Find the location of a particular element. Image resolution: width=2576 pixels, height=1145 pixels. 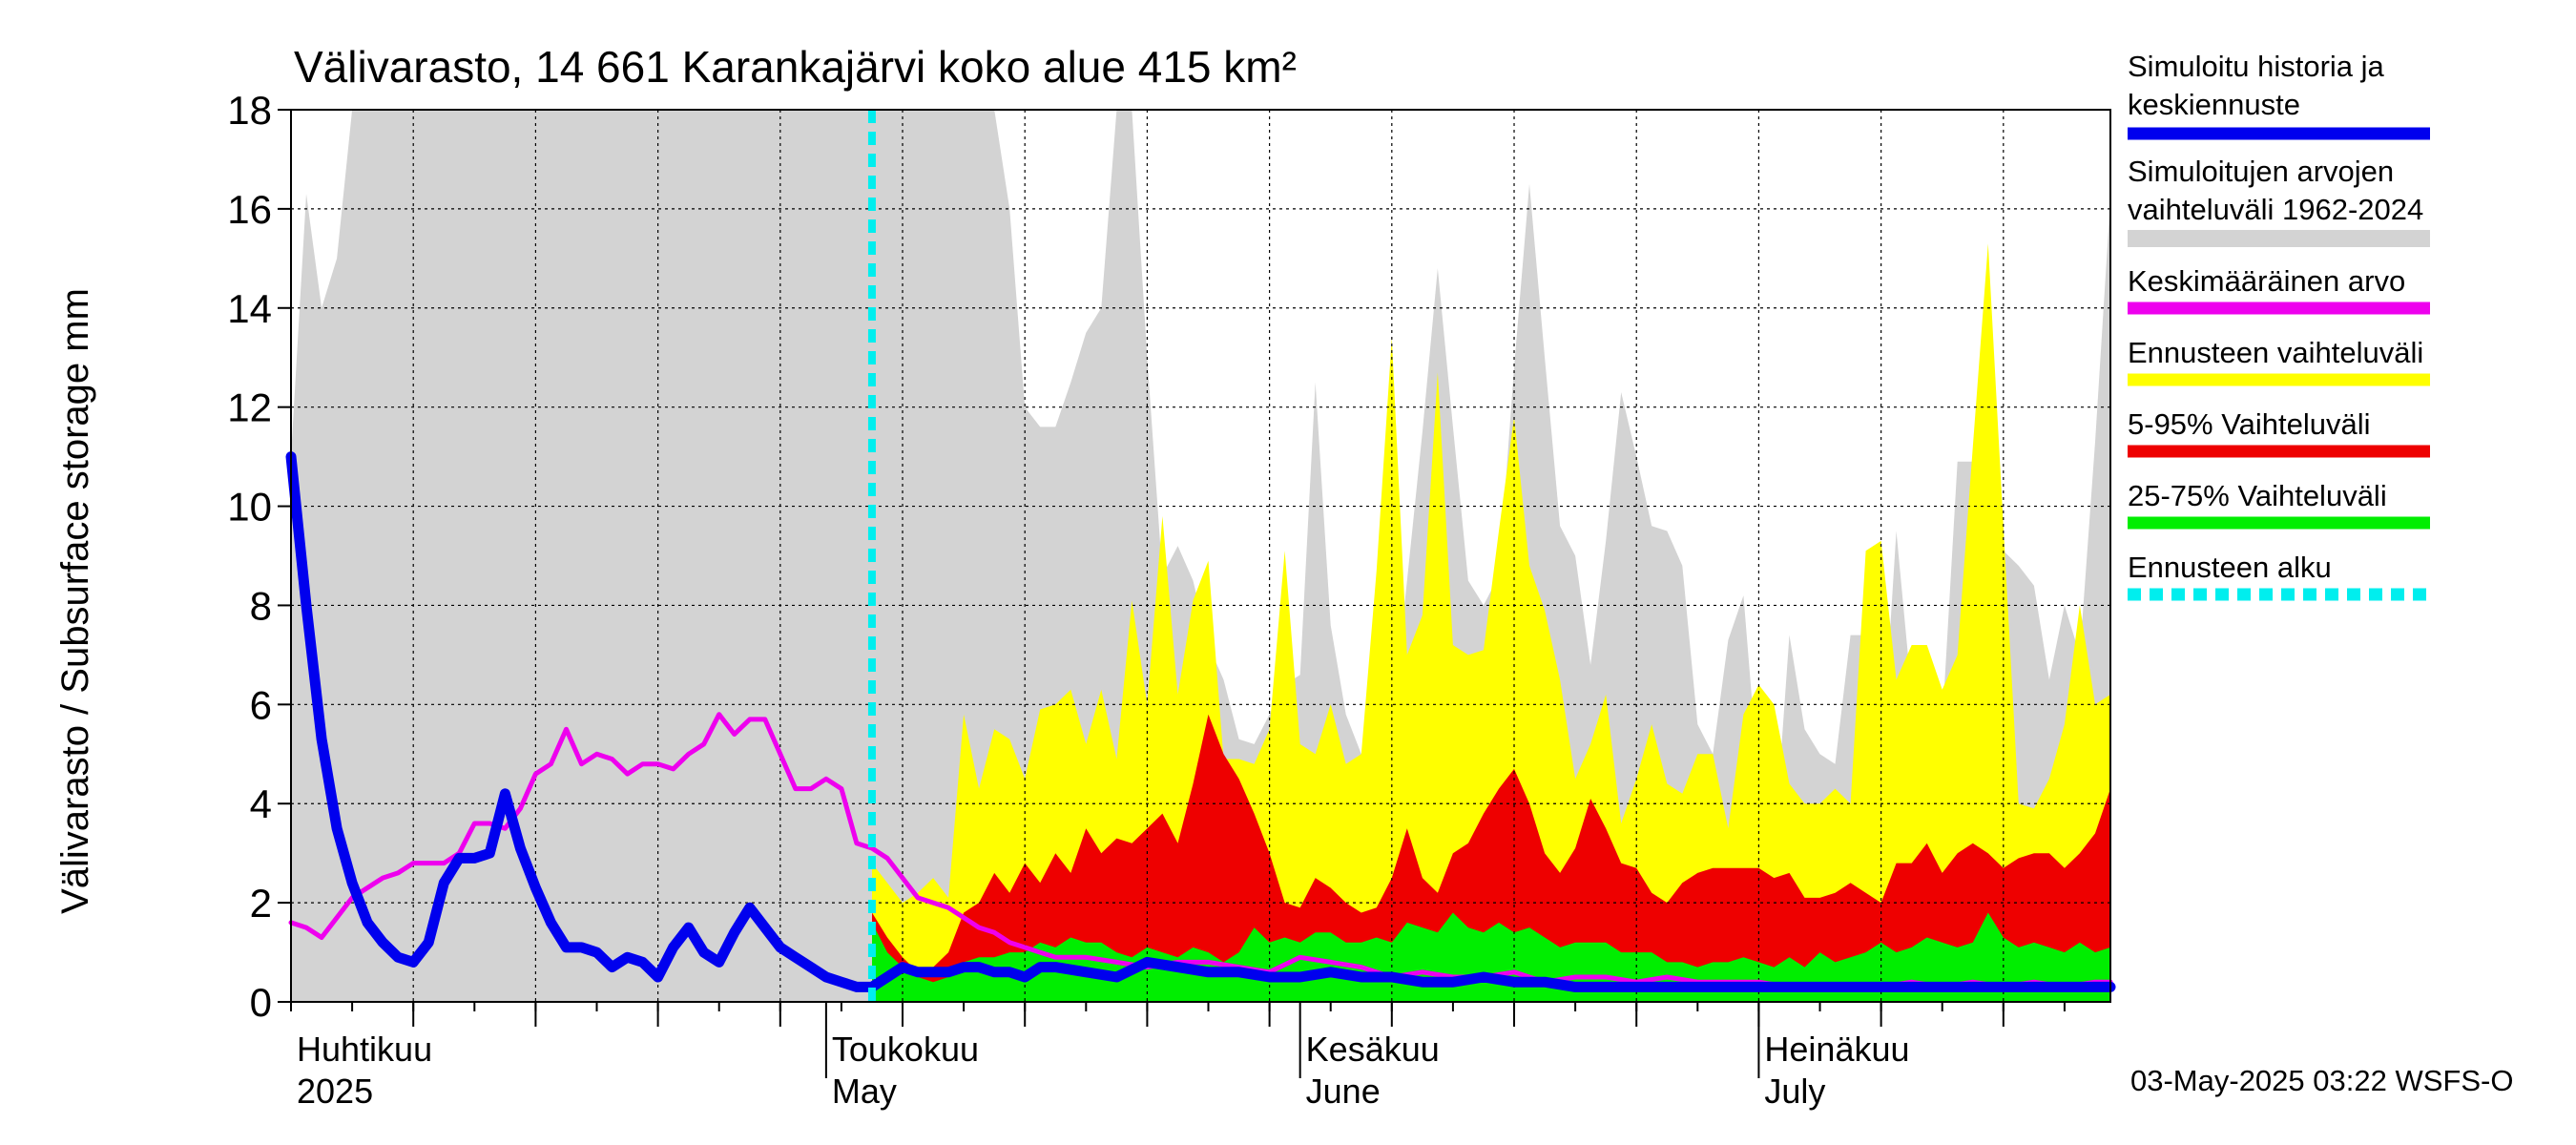

legend-label: Simuloitu historia ja is located at coordinates (2256, 66).